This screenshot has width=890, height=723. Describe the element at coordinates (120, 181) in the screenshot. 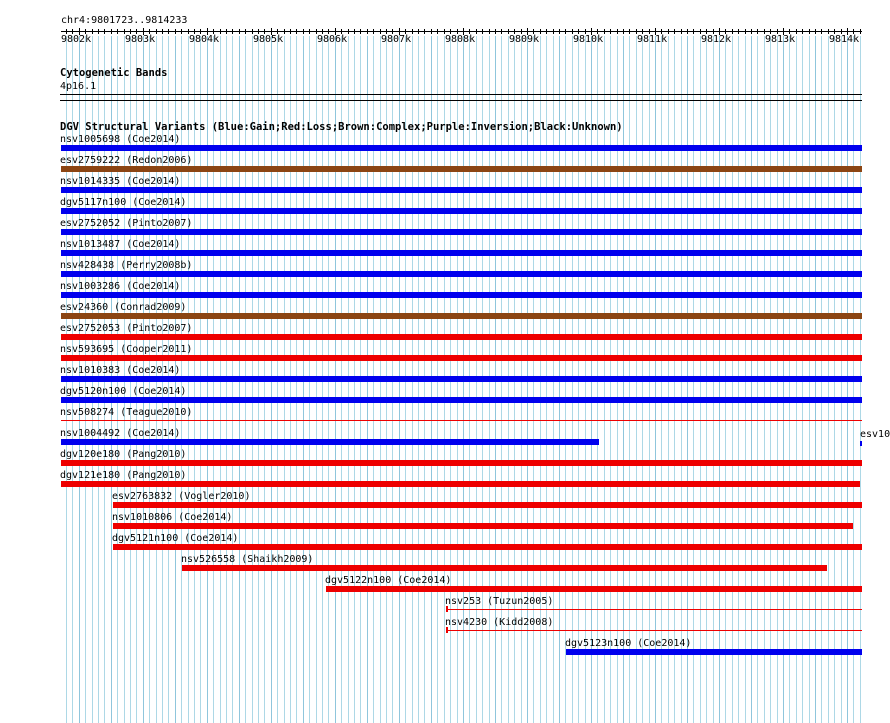

I see `variant-label: nsv1014335 (Coe2014)` at that location.